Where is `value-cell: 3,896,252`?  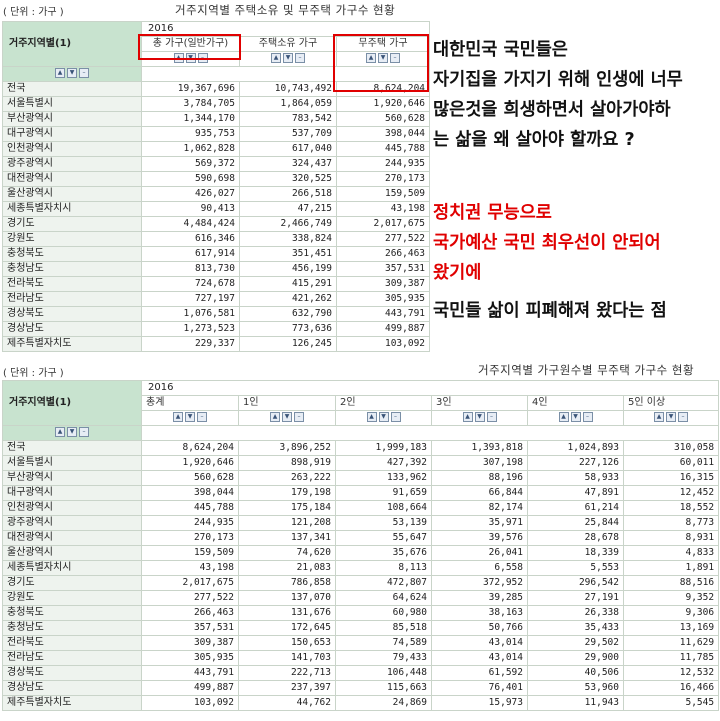
value-cell: 3,896,252 is located at coordinates (287, 448).